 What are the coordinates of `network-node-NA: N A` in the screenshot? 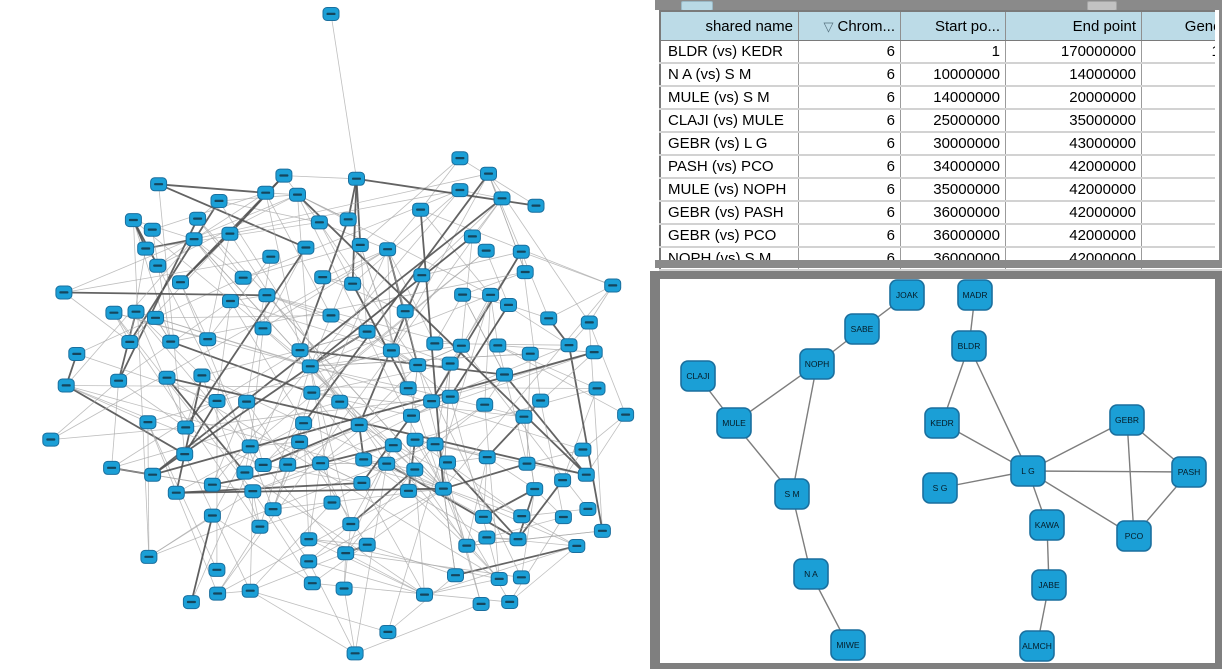 It's located at (811, 574).